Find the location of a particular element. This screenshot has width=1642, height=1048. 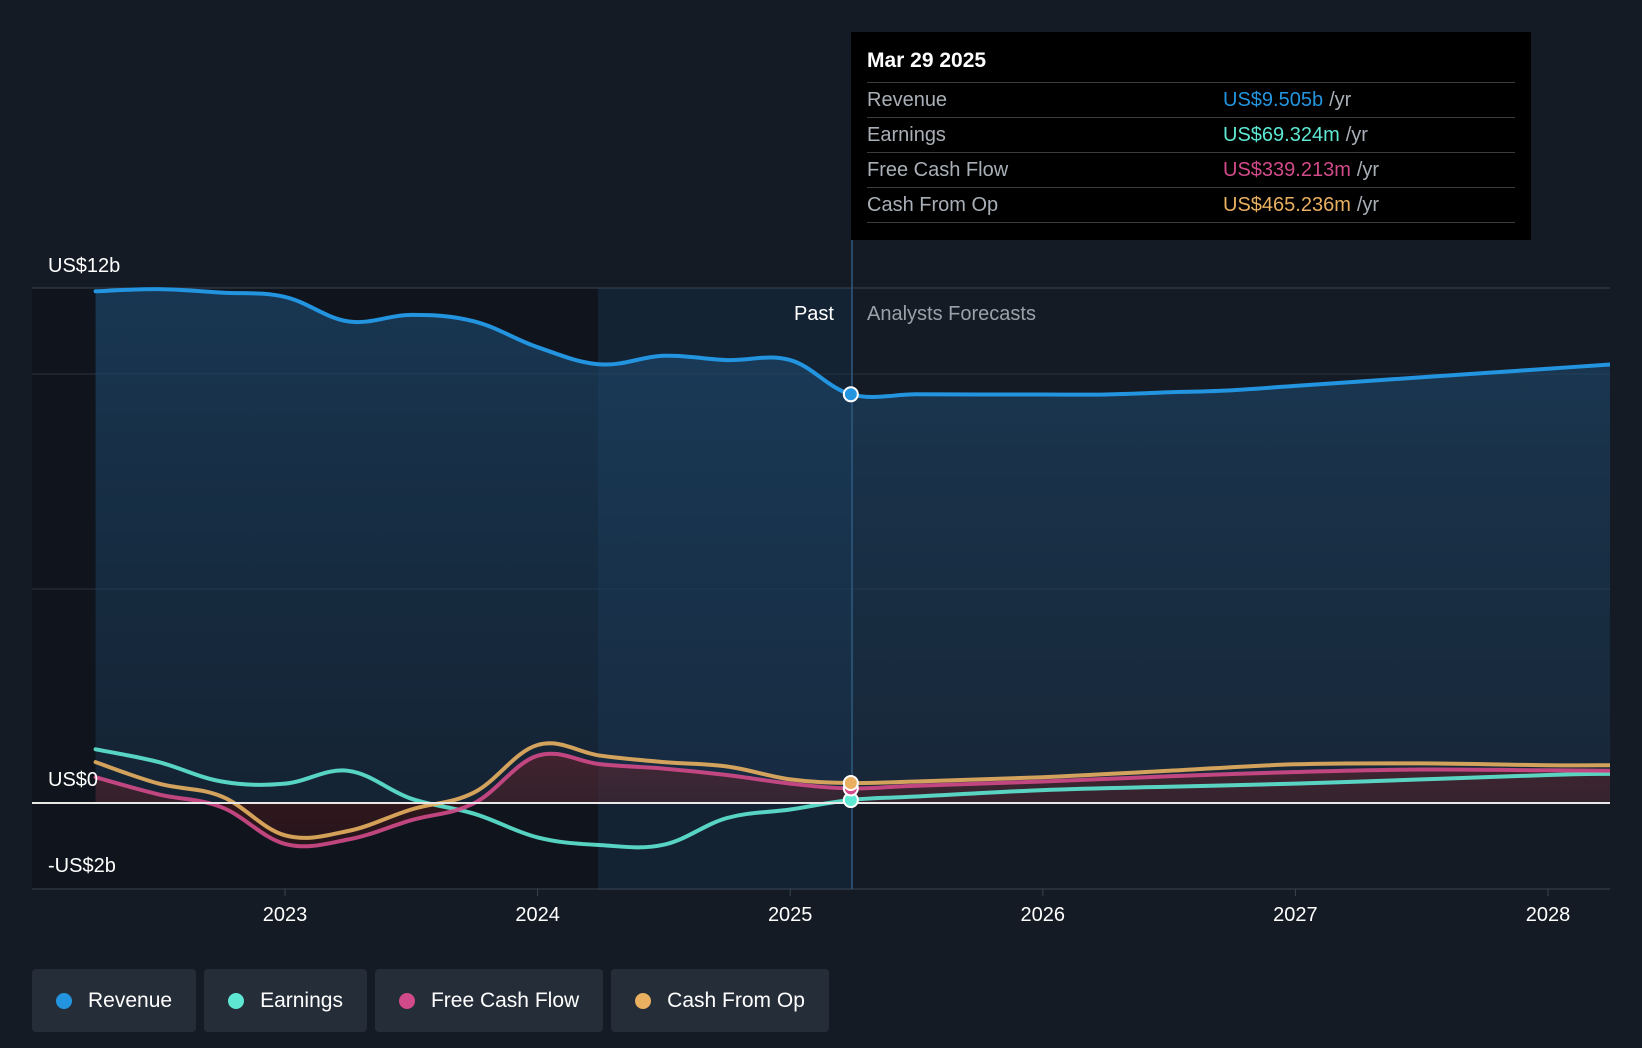

x-tick-label: 2024 is located at coordinates (537, 915).